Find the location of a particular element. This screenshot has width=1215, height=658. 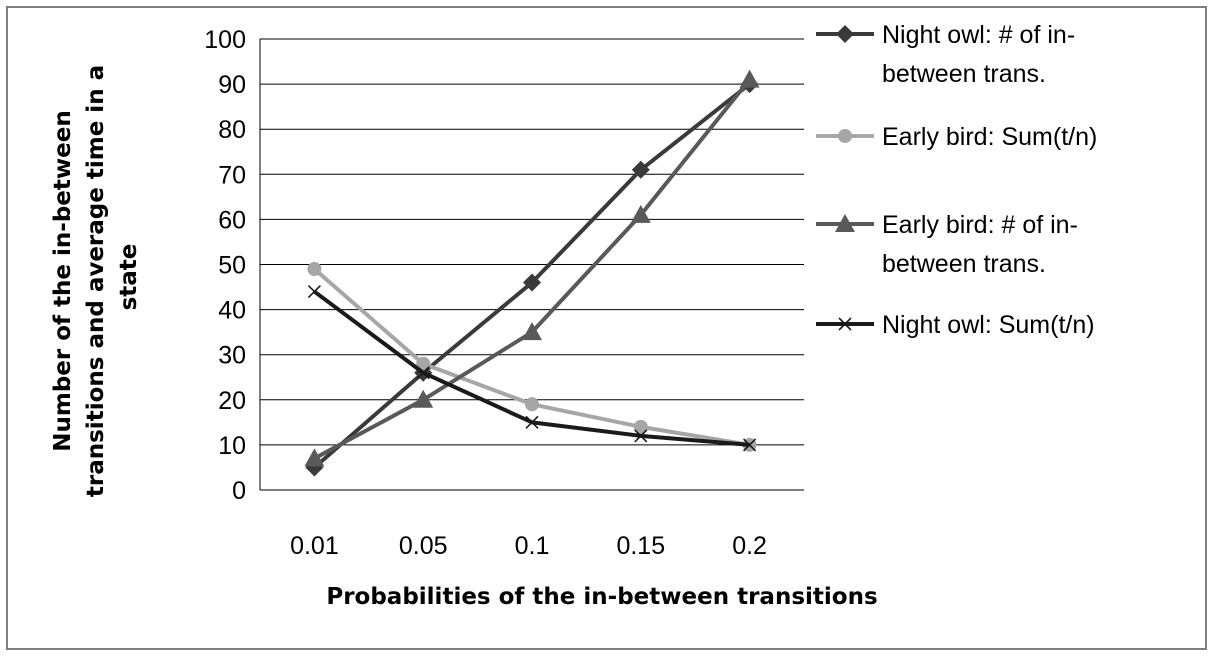

y-tick-label: 20 is located at coordinates (232, 401).